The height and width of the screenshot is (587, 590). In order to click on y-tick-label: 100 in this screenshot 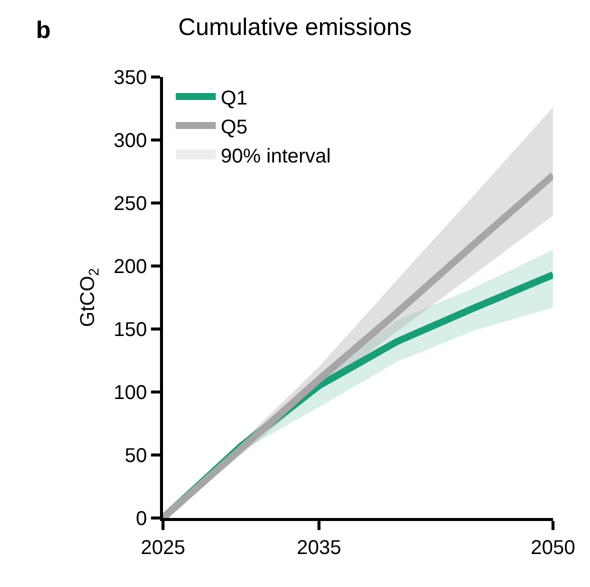, I will do `click(130, 393)`.